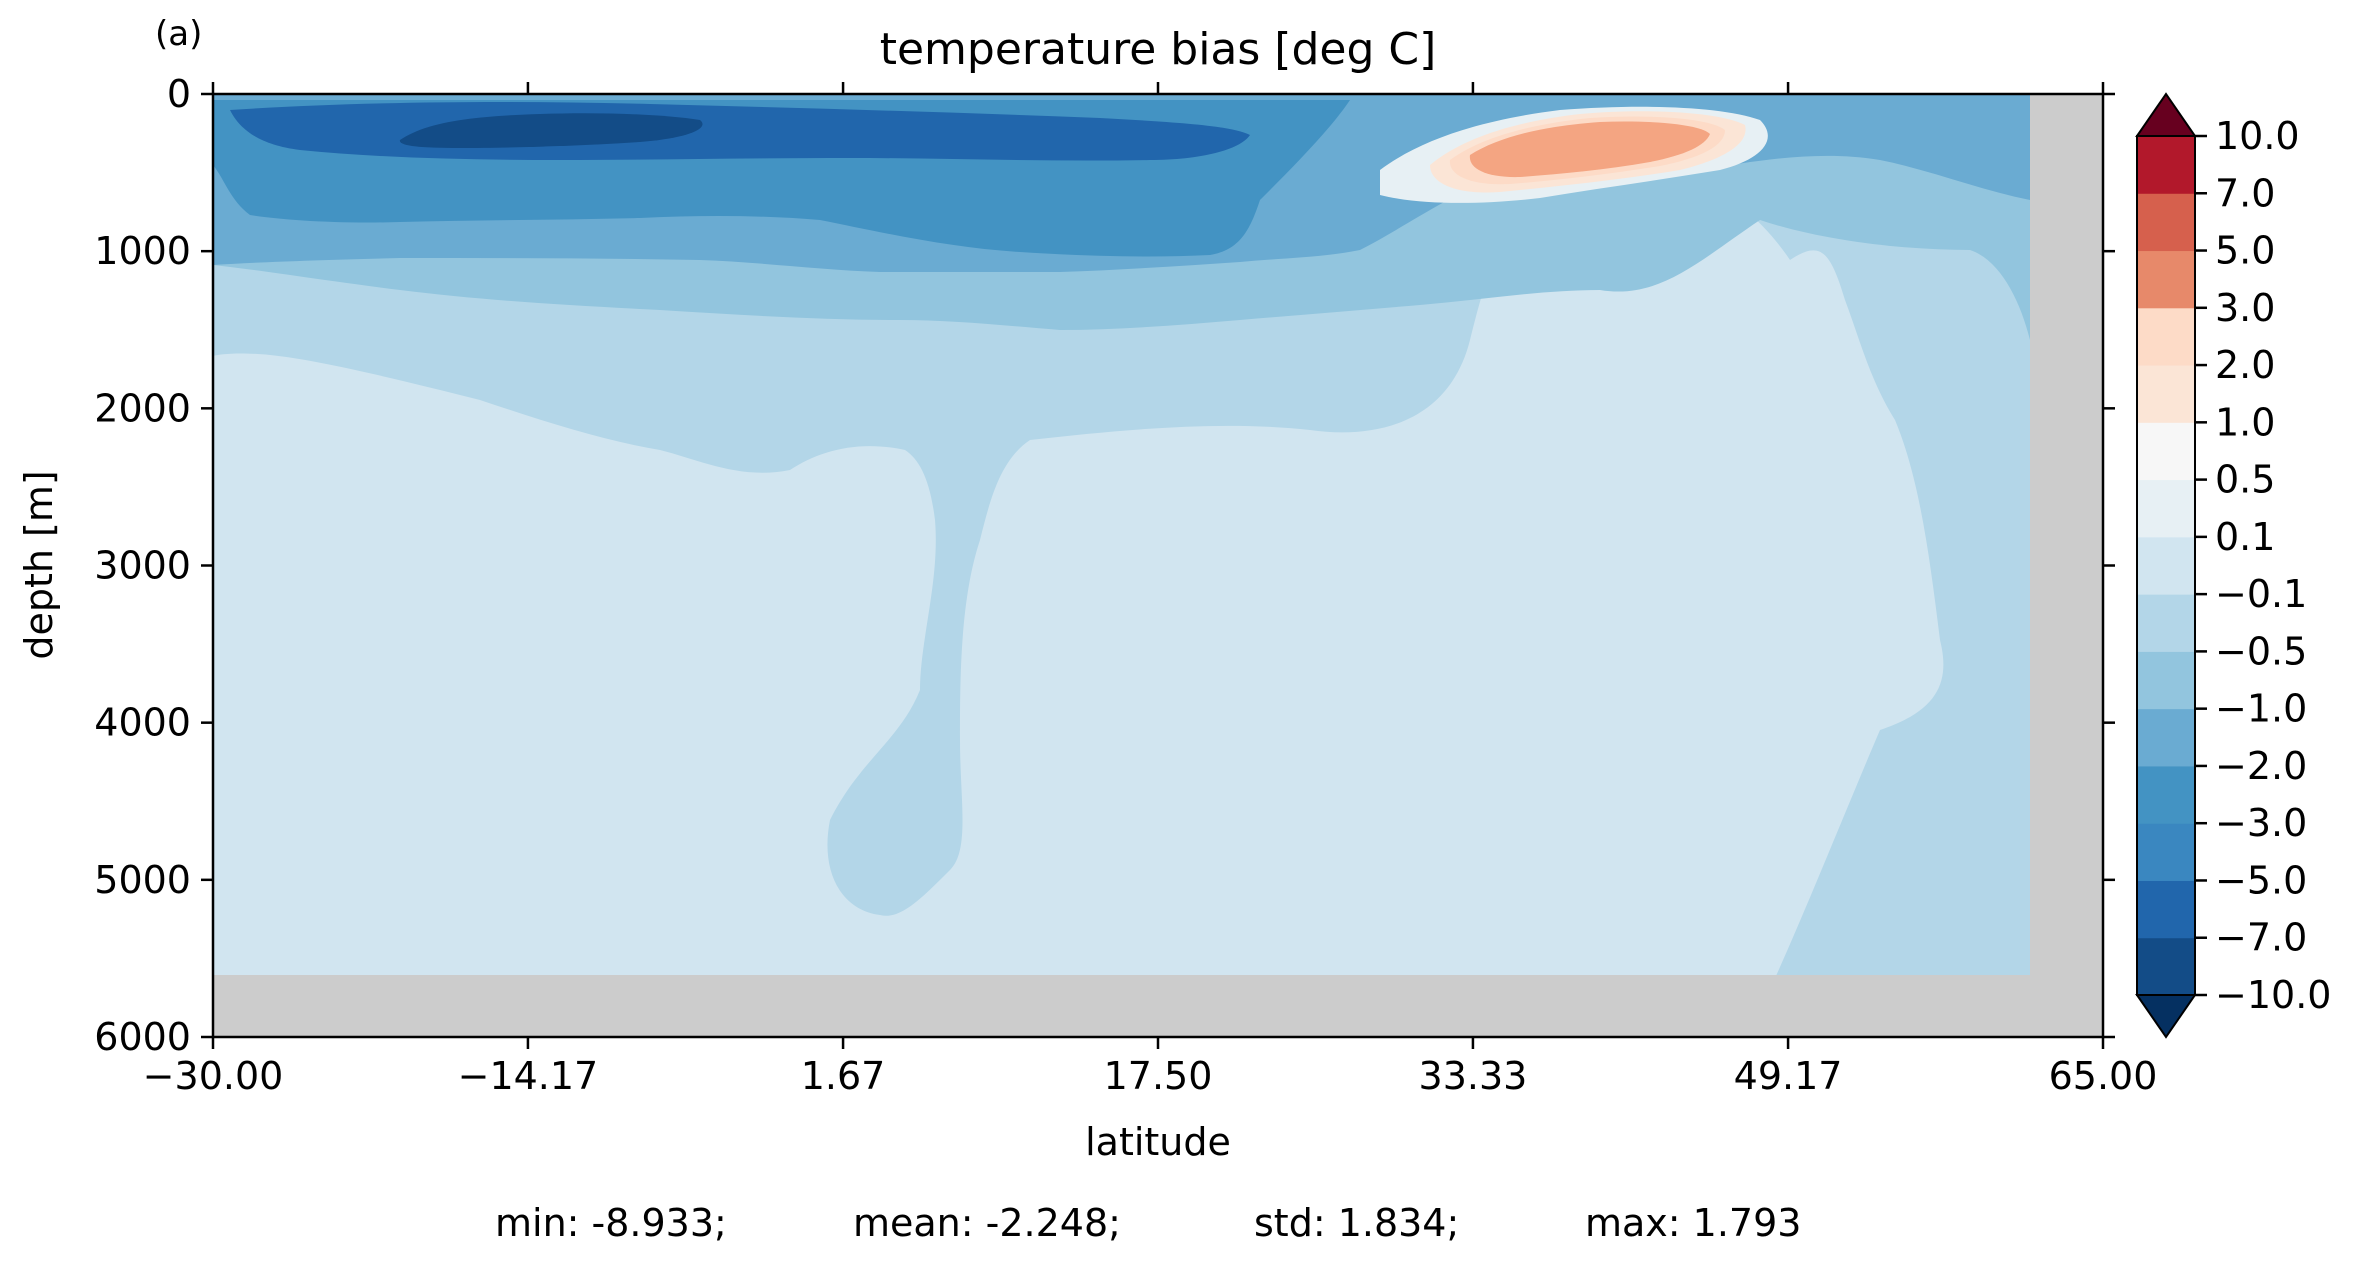 This screenshot has height=1263, width=2362. I want to click on x-tick-label: 65.00, so click(2103, 1076).